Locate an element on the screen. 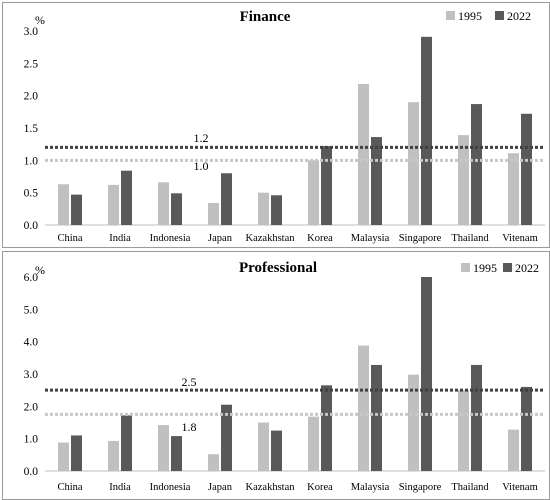  y-tick-label: 1.5 is located at coordinates (31, 129).